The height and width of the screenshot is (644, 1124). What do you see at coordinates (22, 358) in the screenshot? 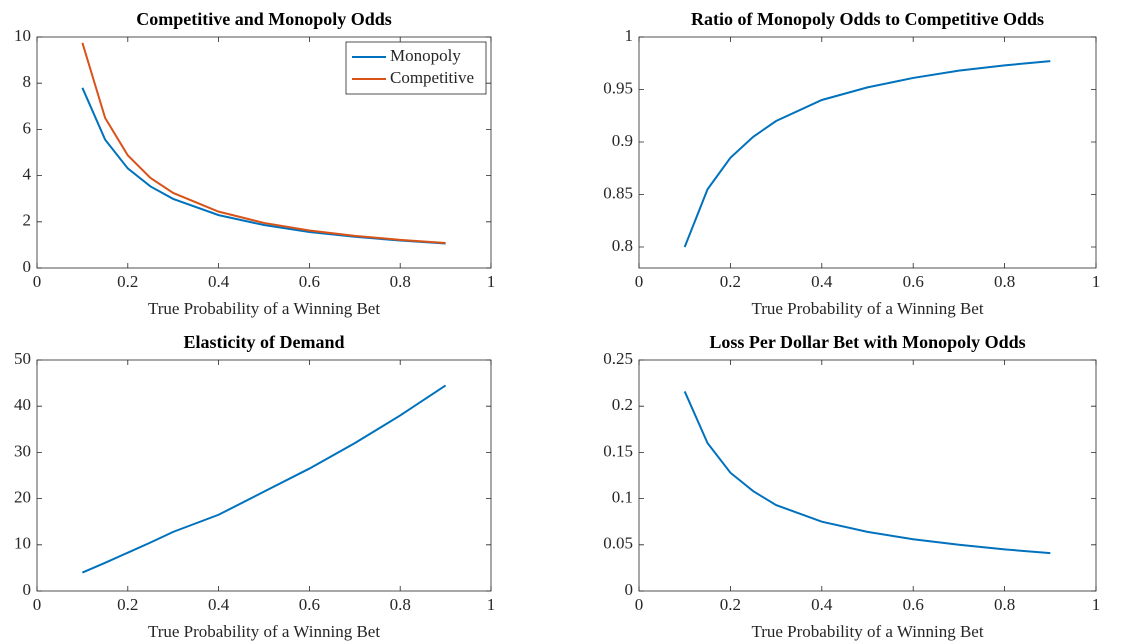
I see `y-tick-label: 50` at bounding box center [22, 358].